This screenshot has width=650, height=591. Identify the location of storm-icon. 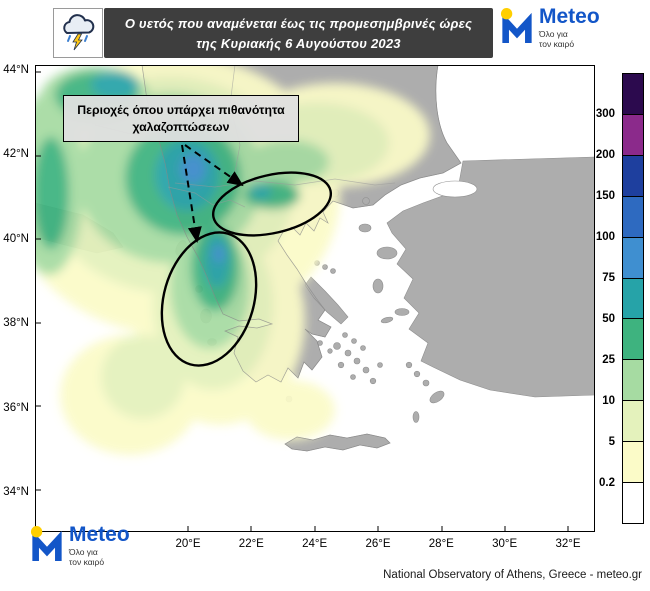
(79, 32).